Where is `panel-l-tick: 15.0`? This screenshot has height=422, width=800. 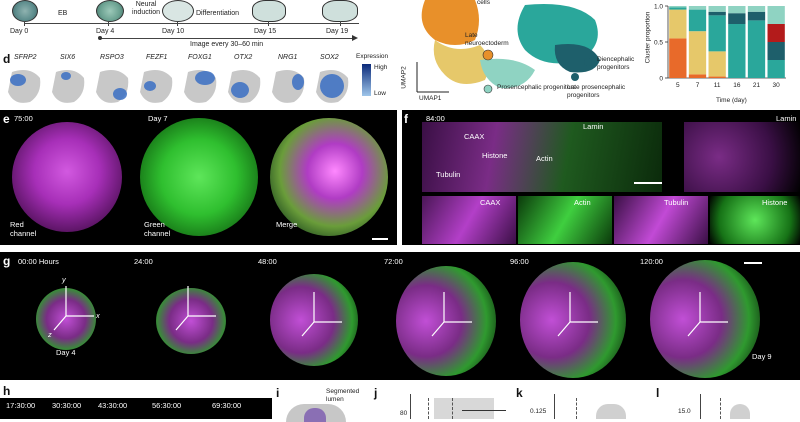 panel-l-tick: 15.0 is located at coordinates (684, 411).